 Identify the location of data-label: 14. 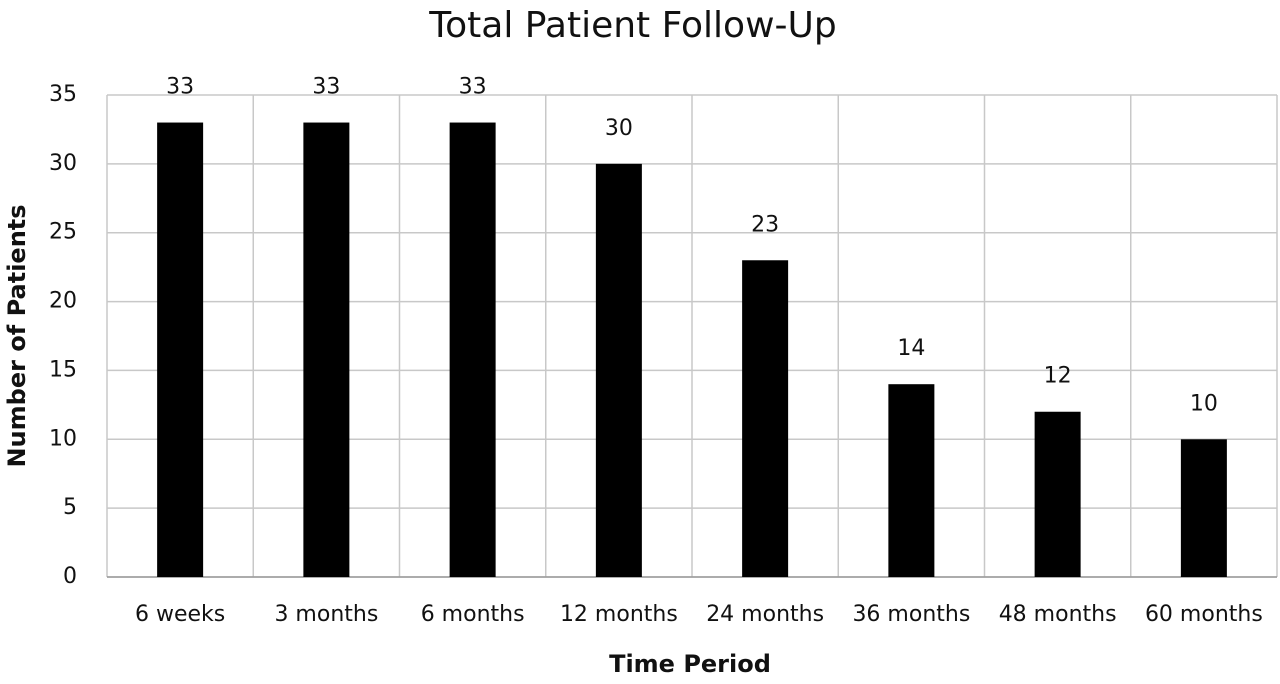
(911, 348).